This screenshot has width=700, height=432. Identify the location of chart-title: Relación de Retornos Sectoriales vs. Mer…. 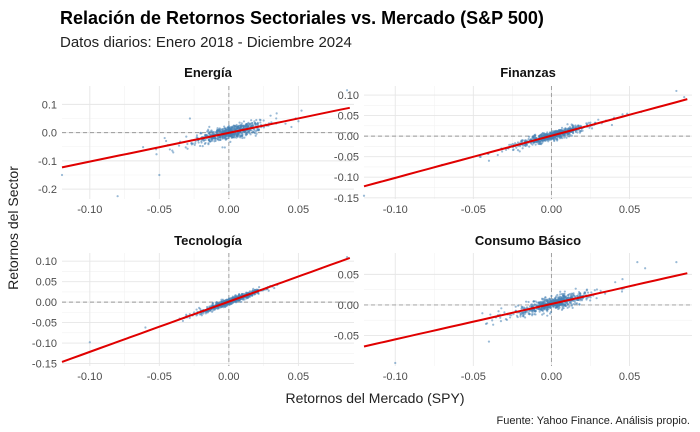
(302, 18).